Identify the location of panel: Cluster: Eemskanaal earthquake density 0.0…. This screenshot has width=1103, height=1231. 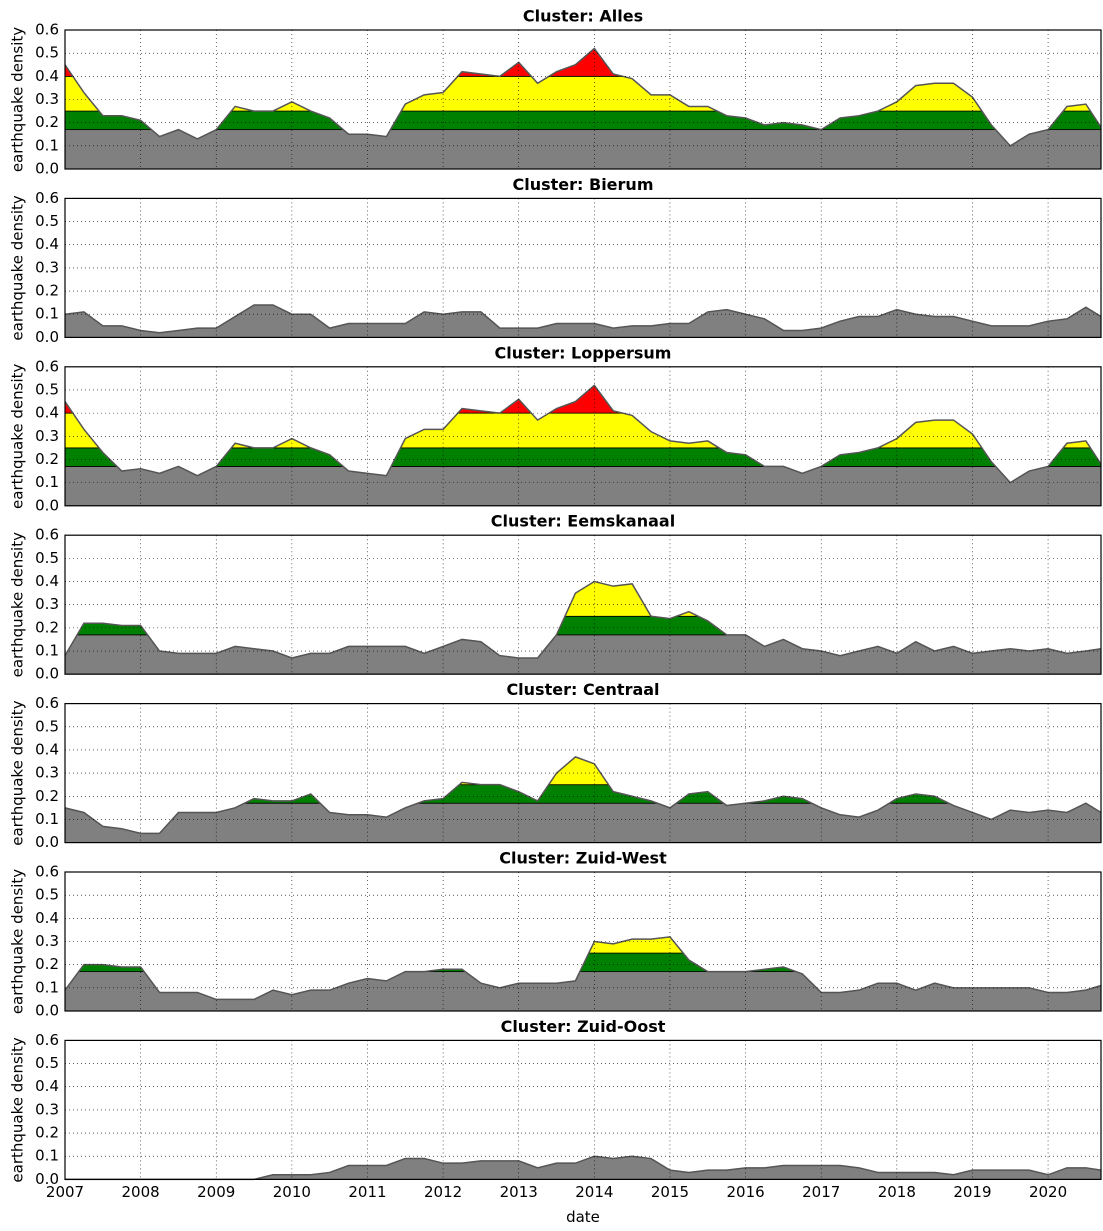
(555, 597).